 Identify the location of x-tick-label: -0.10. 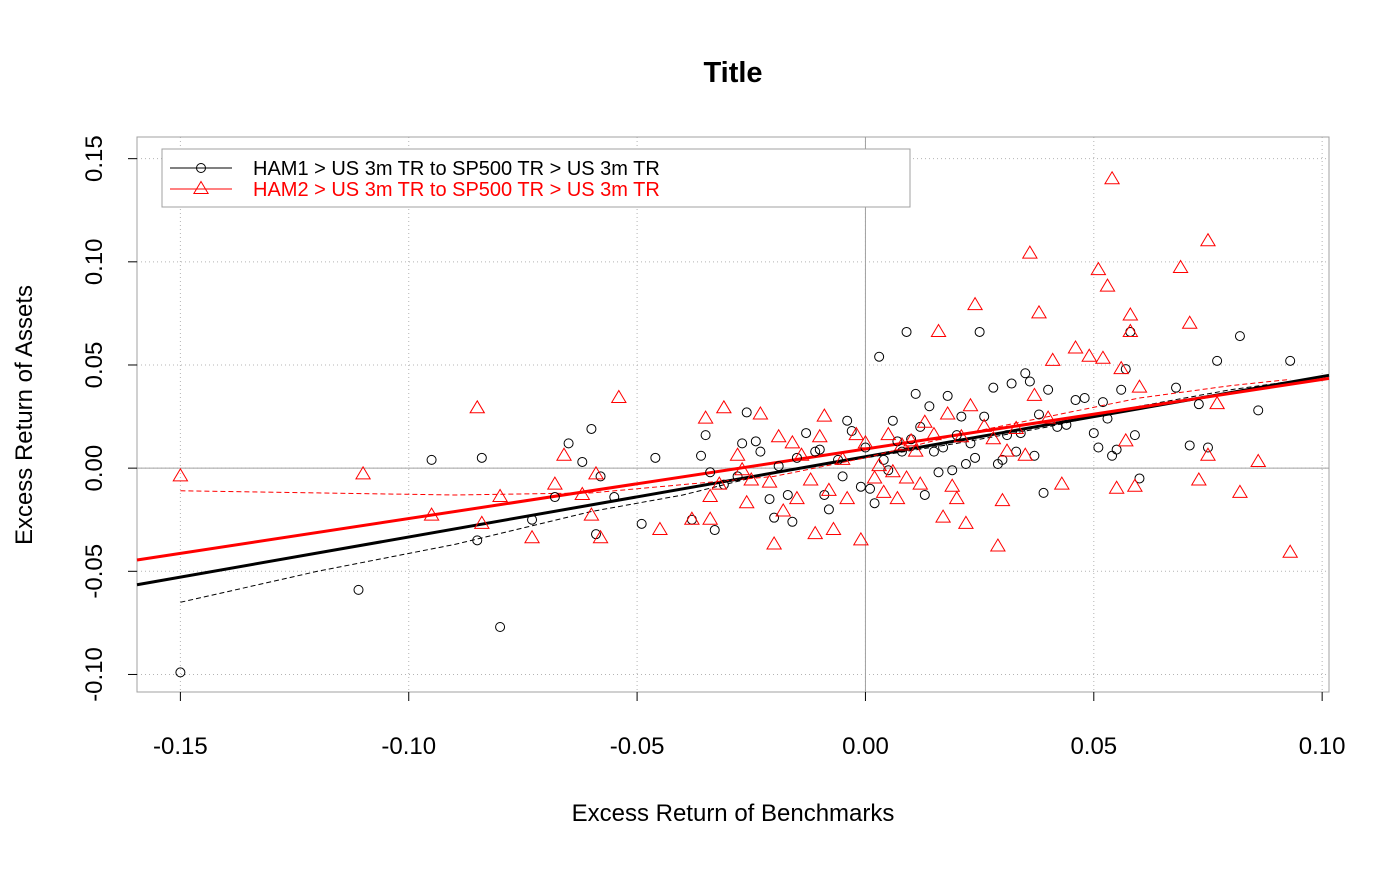
(408, 746).